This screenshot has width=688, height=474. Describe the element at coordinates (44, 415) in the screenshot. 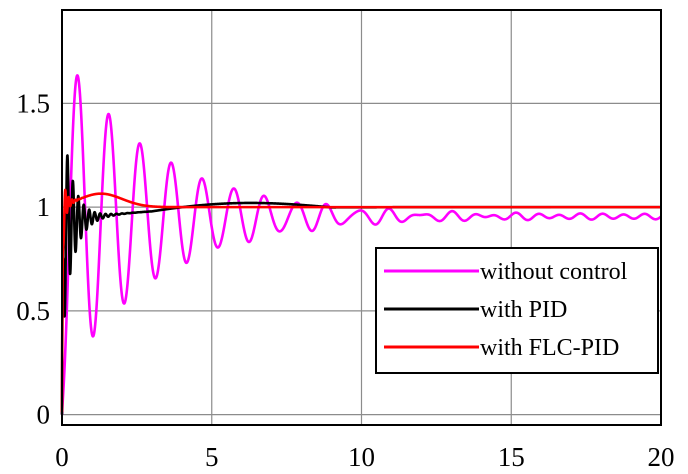

I see `y-tick-label: 0` at that location.